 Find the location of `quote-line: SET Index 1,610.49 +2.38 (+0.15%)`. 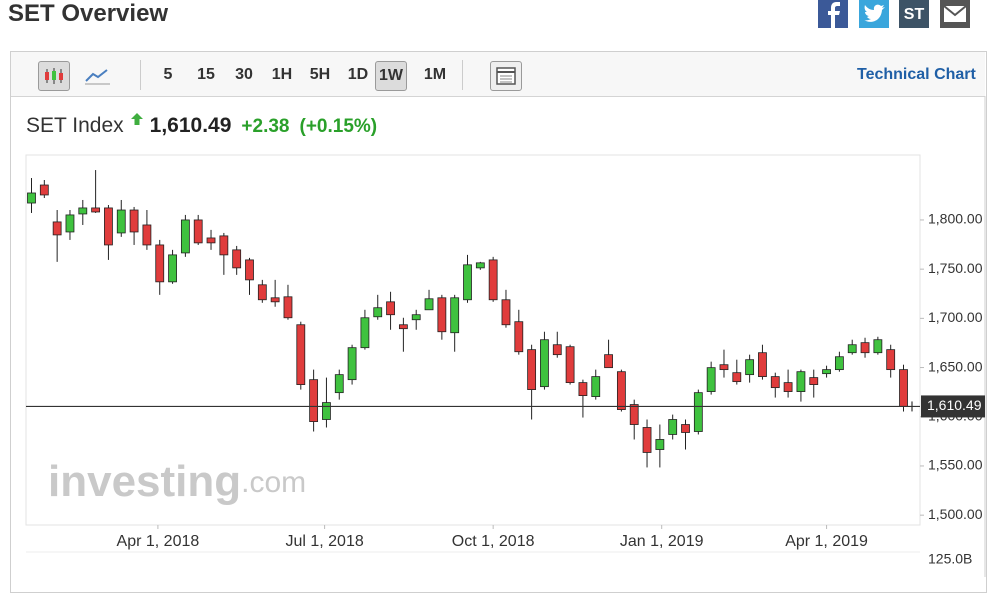

quote-line: SET Index 1,610.49 +2.38 (+0.15%) is located at coordinates (206, 125).